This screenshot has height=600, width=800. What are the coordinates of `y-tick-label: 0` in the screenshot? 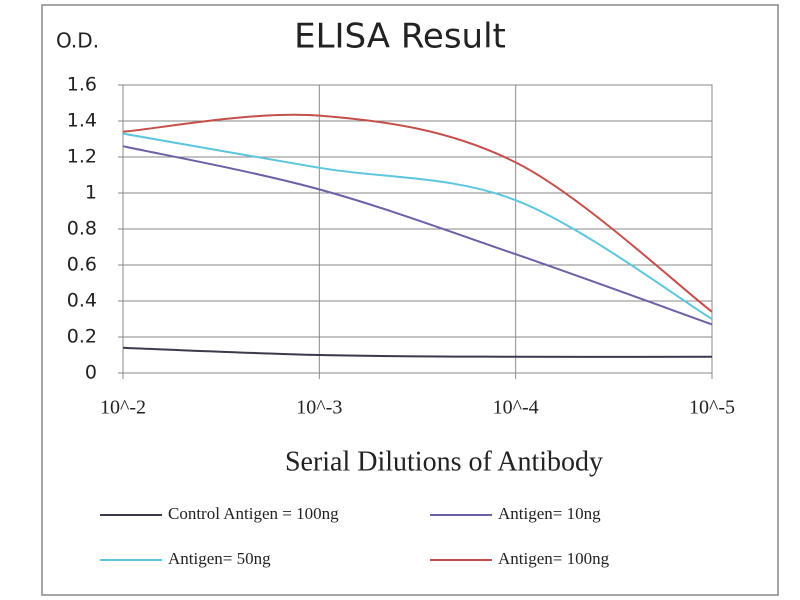 It's located at (91, 373).